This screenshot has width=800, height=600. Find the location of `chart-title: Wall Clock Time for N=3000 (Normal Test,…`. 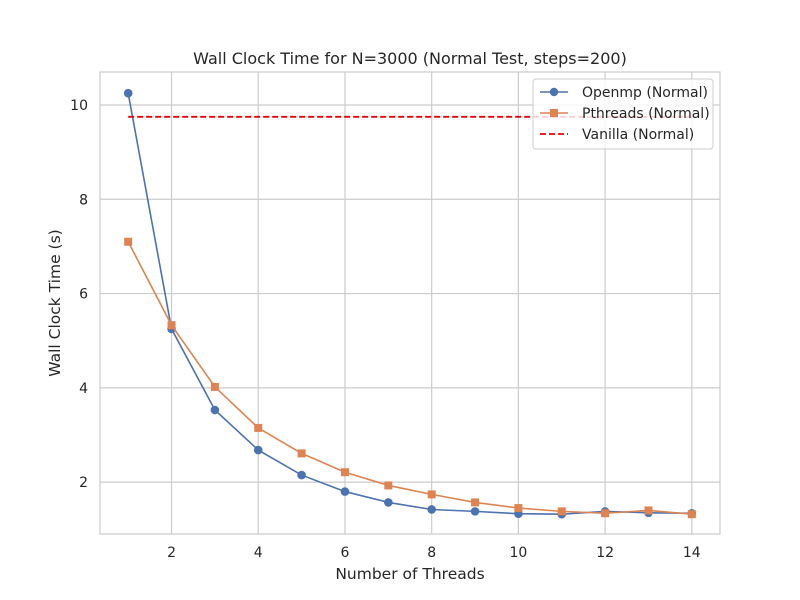

chart-title: Wall Clock Time for N=3000 (Normal Test,… is located at coordinates (410, 58).